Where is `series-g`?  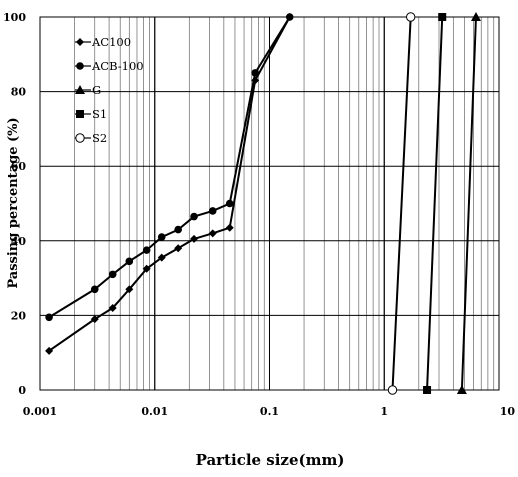 series-g is located at coordinates (468, 203).